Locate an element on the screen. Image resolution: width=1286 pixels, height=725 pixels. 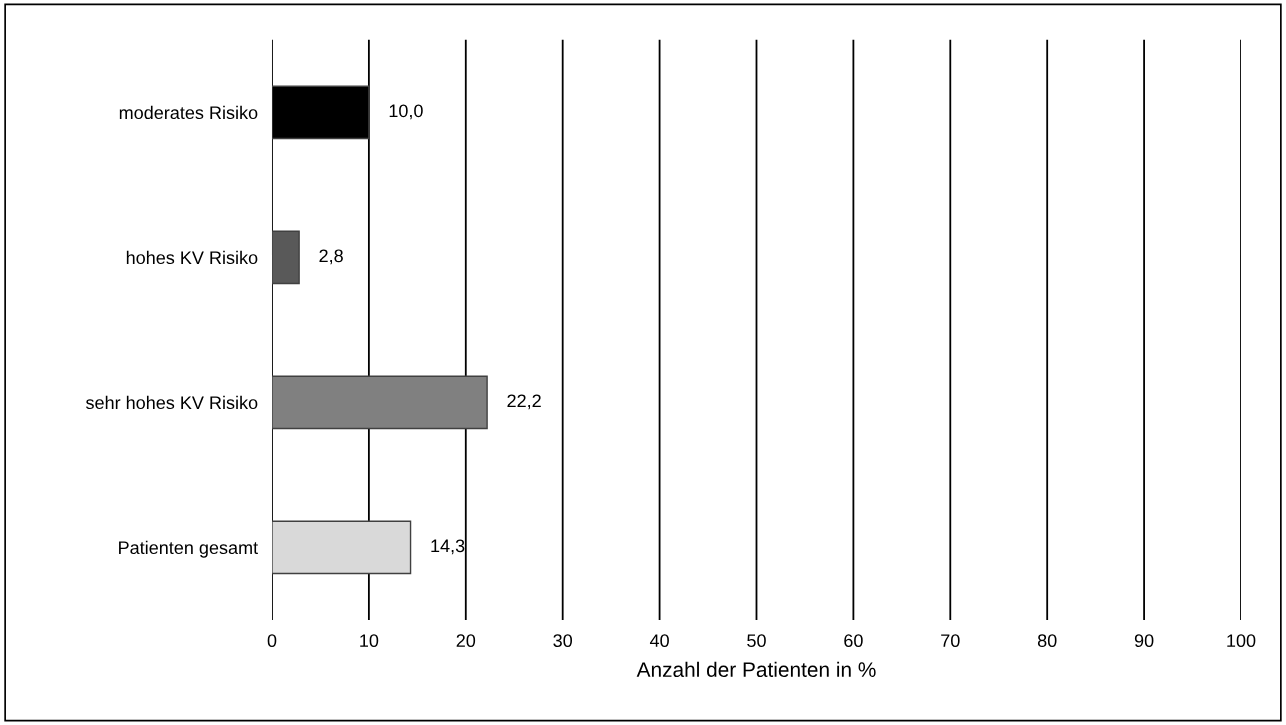
x-tick-label: 40 is located at coordinates (659, 641).